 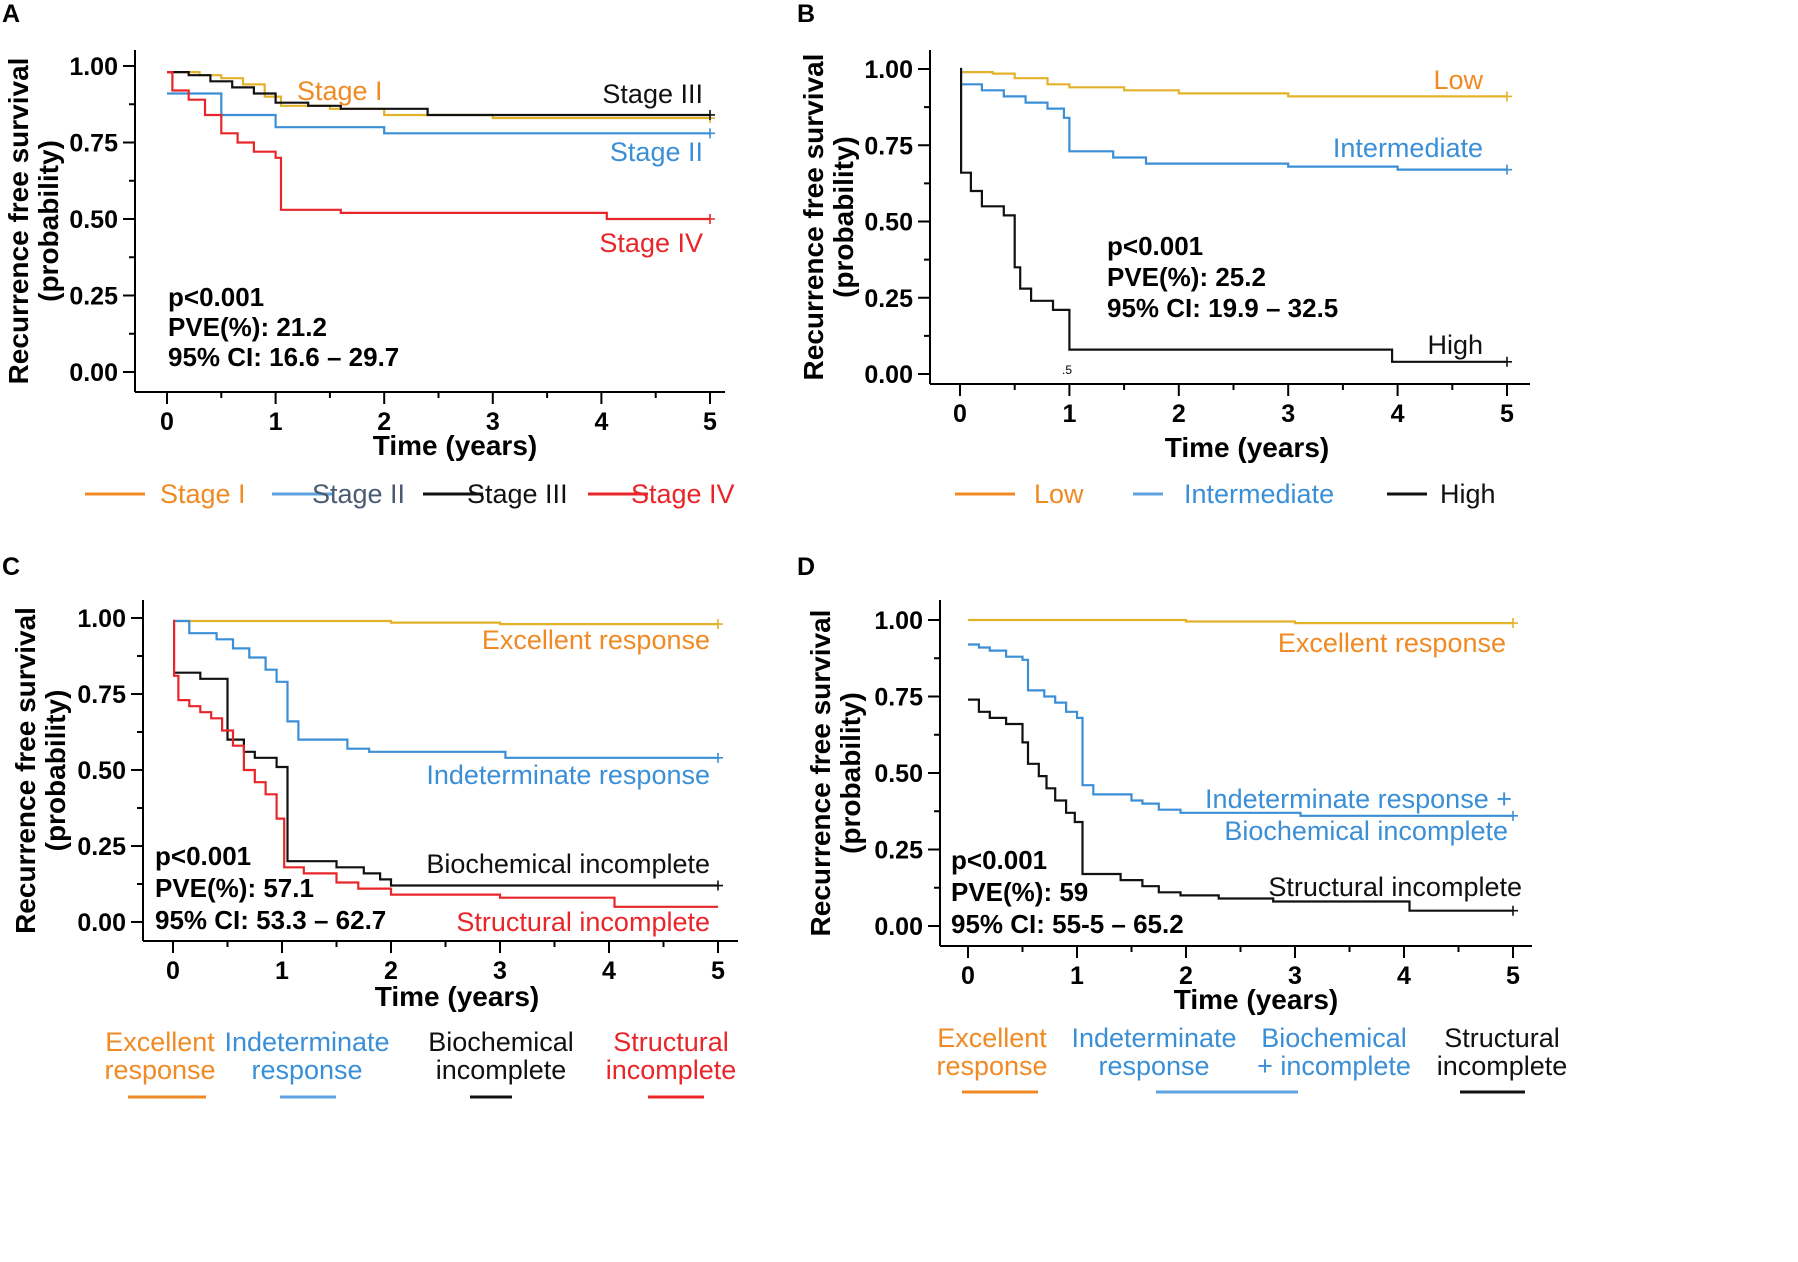 What do you see at coordinates (683, 494) in the screenshot?
I see `legend-label: Stage IV` at bounding box center [683, 494].